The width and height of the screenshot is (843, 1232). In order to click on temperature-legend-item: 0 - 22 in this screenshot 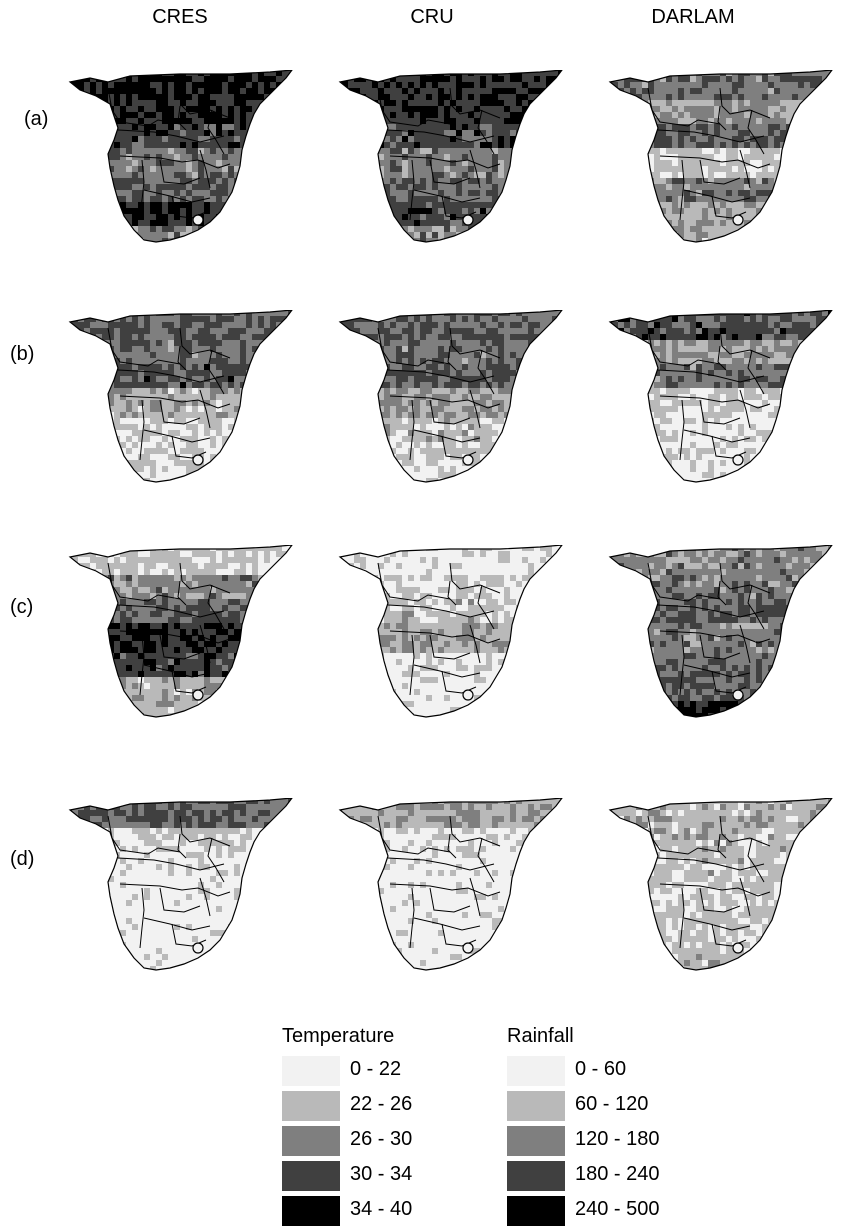, I will do `click(341, 1073)`.